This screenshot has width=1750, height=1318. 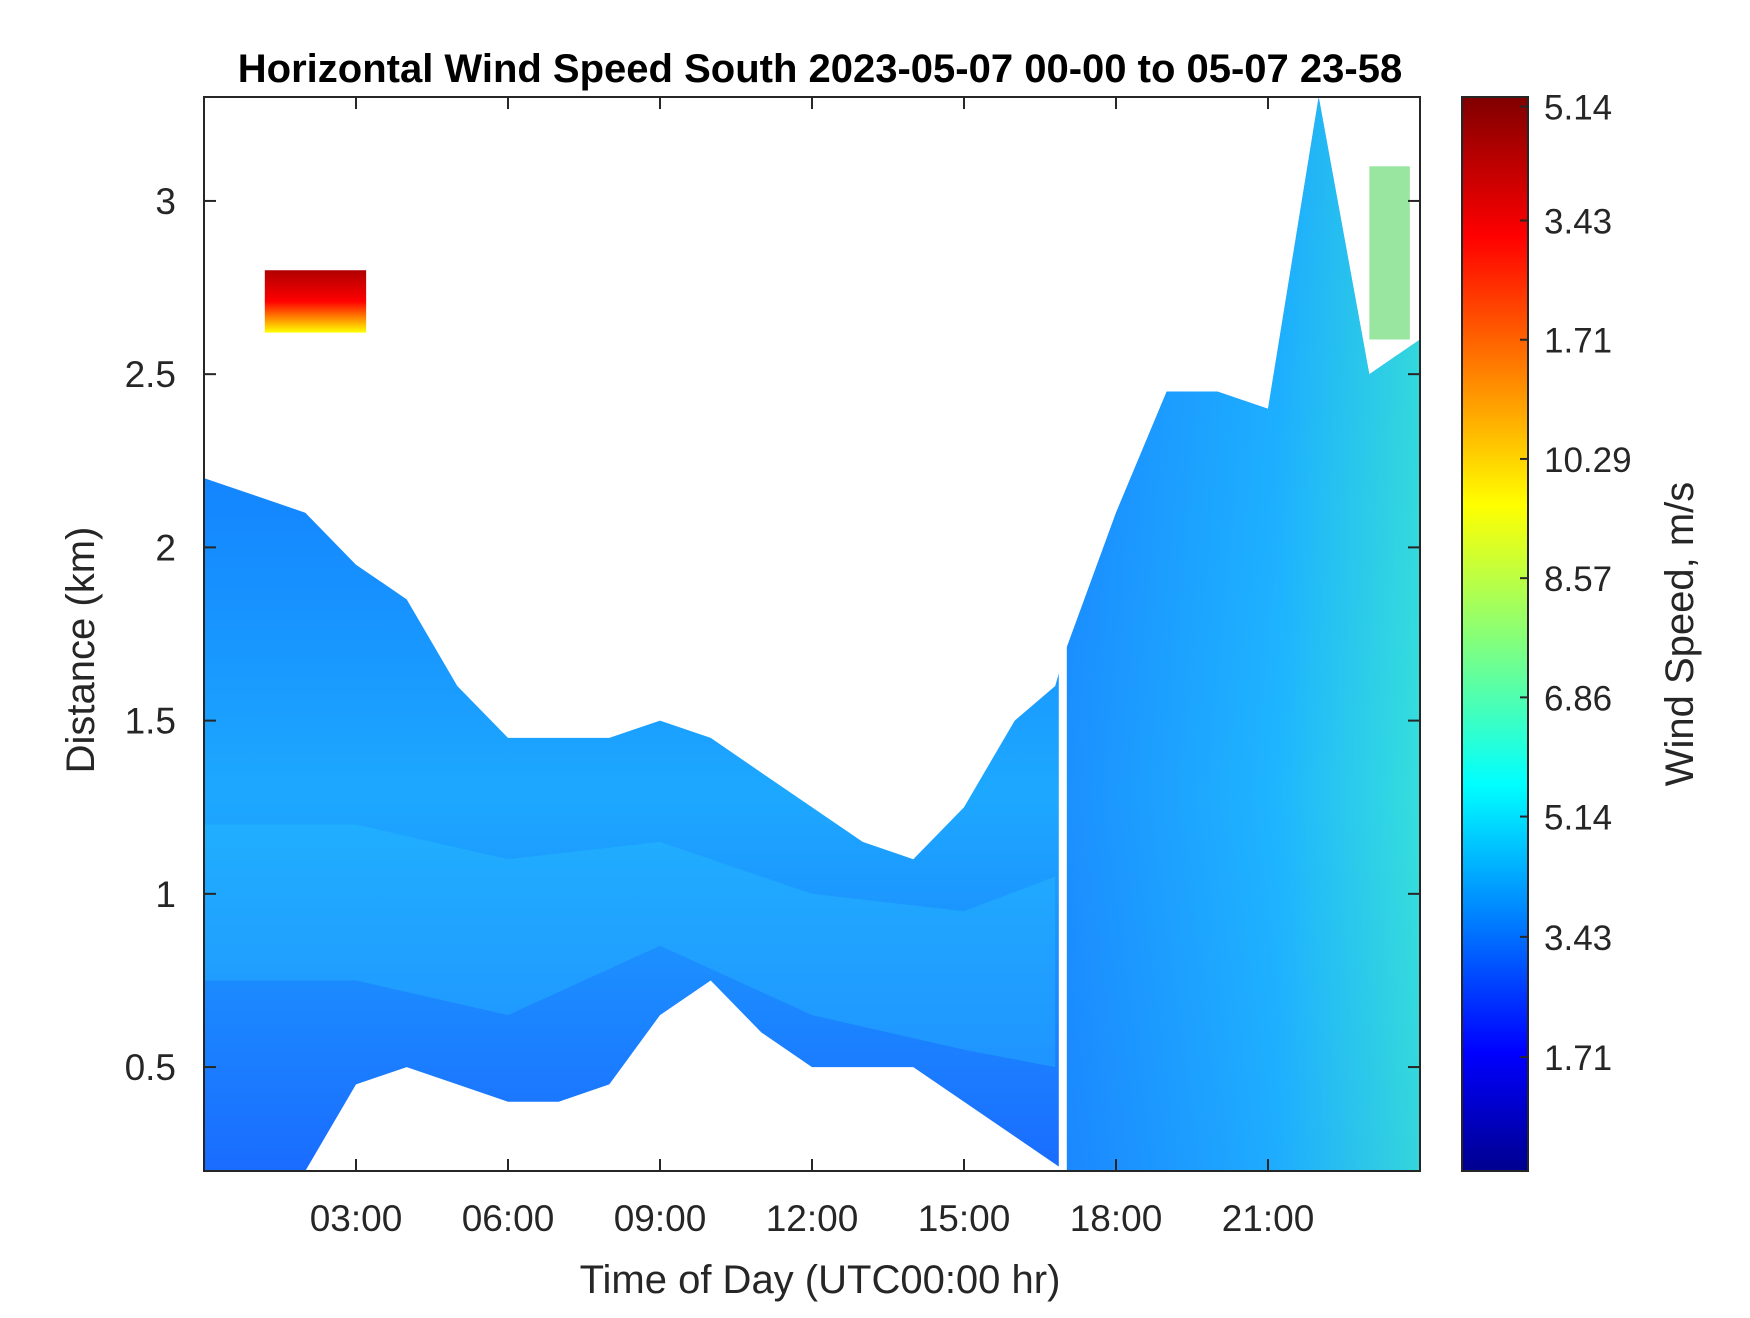 What do you see at coordinates (165, 201) in the screenshot?
I see `y-tick-label: 3` at bounding box center [165, 201].